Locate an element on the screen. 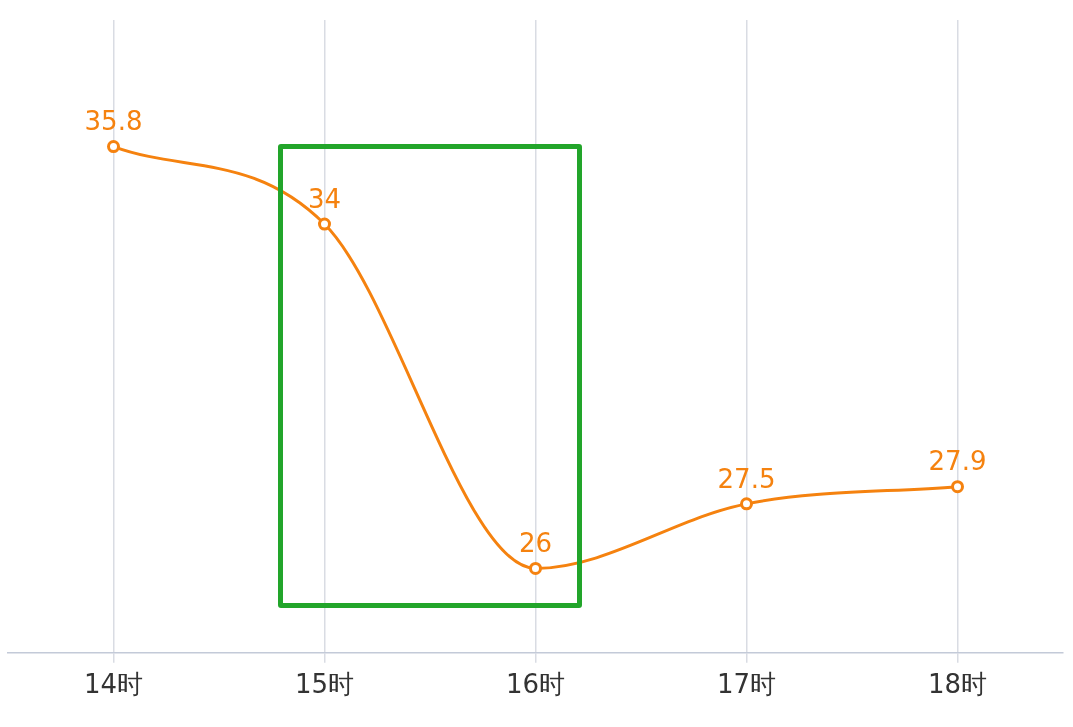 The height and width of the screenshot is (727, 1073). x-tick-label: 18时 is located at coordinates (957, 684).